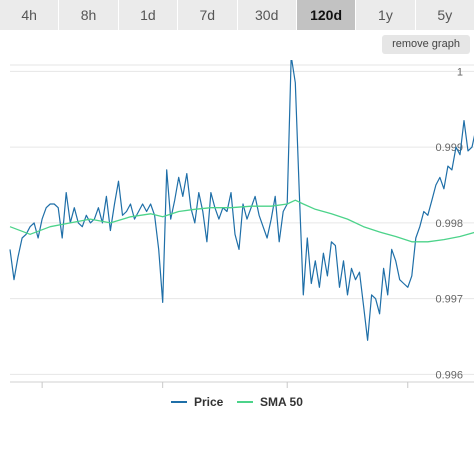 The image size is (474, 455). I want to click on legend-label-sma: SMA 50, so click(281, 402).